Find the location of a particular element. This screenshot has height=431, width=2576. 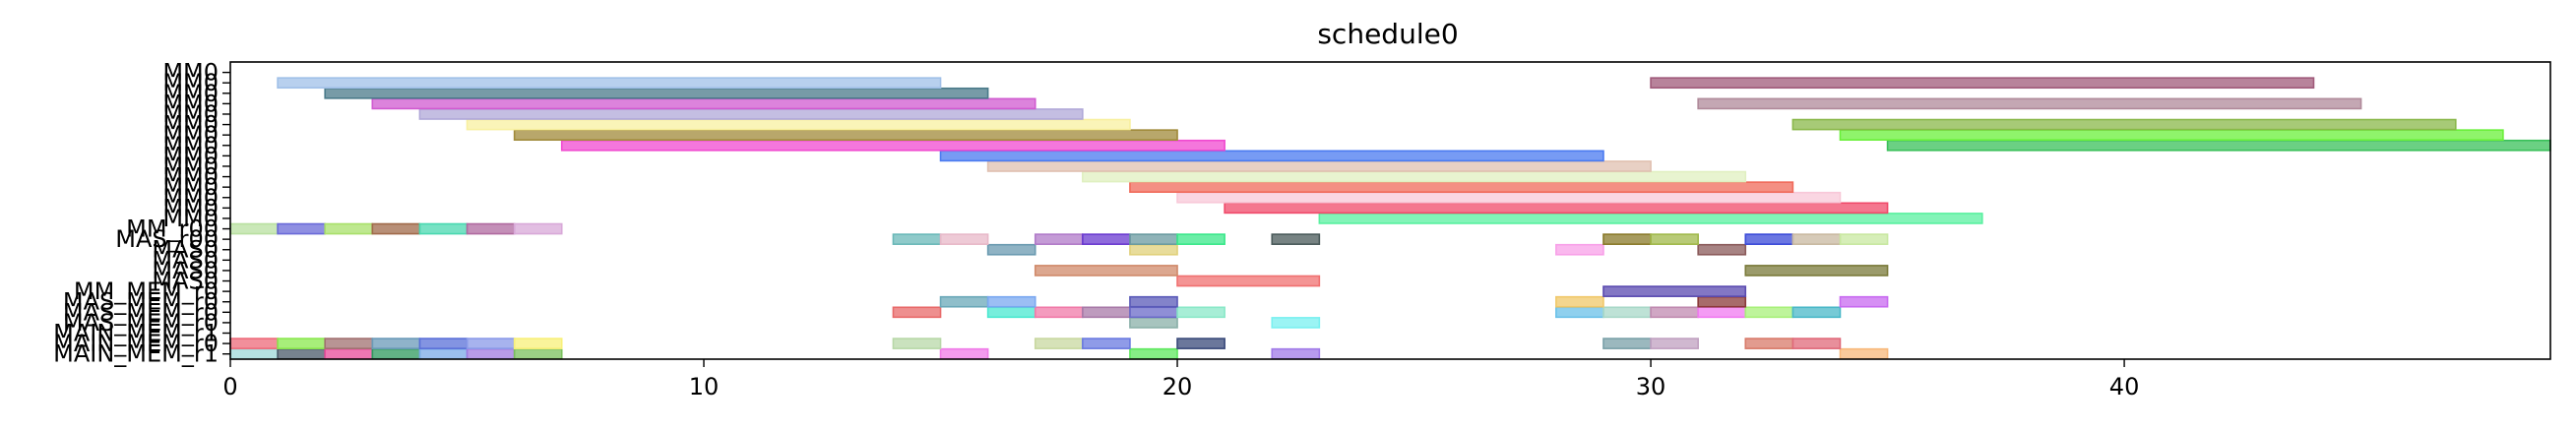

x-axis: 0 10 20 30 40 is located at coordinates (1180, 379).